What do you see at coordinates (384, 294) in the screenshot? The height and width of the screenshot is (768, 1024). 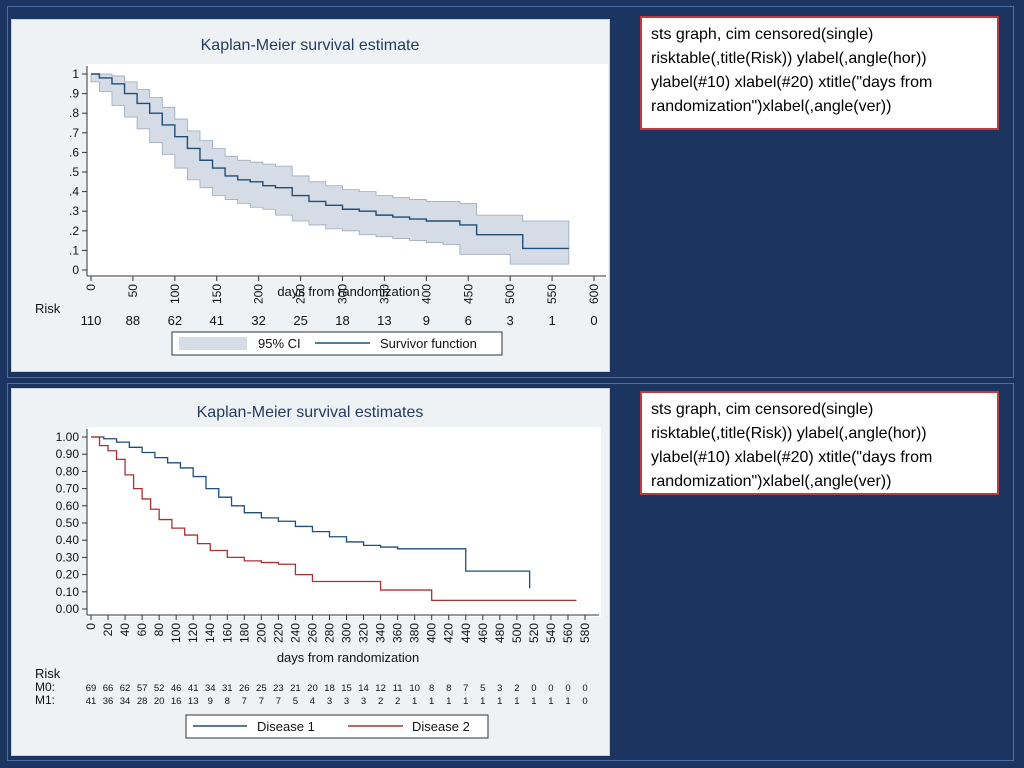 I see `x-tick-label: 350` at bounding box center [384, 294].